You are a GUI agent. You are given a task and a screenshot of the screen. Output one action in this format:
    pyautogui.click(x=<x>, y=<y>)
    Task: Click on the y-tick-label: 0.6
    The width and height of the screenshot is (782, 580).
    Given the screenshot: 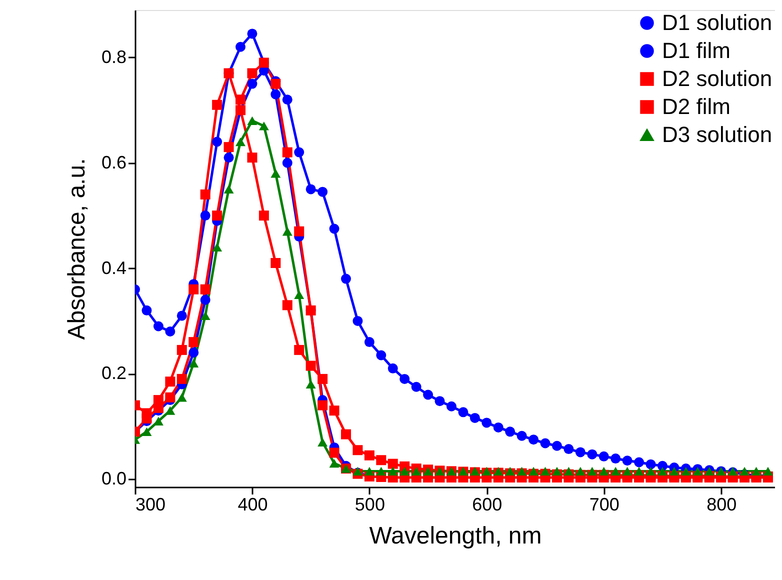 What is the action you would take?
    pyautogui.click(x=113, y=162)
    